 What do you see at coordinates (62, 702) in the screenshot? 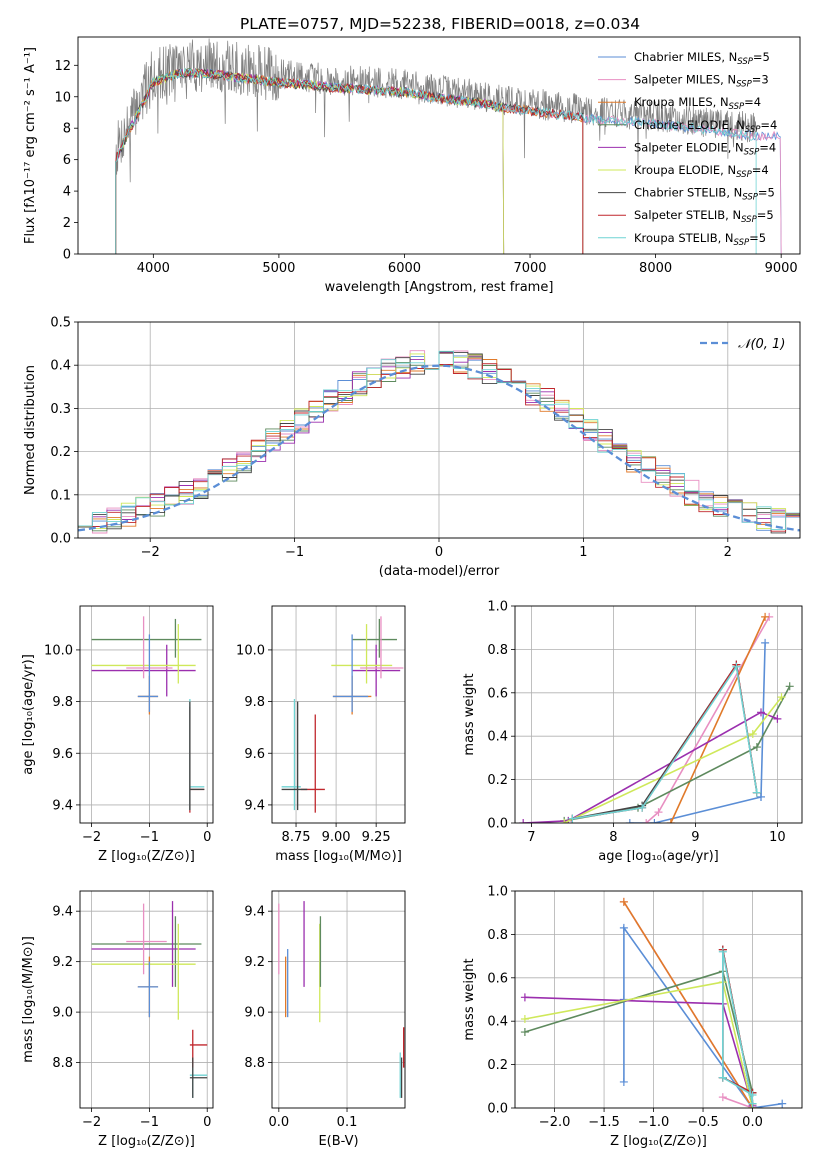
I see `y-tick-label: 9.8` at bounding box center [62, 702].